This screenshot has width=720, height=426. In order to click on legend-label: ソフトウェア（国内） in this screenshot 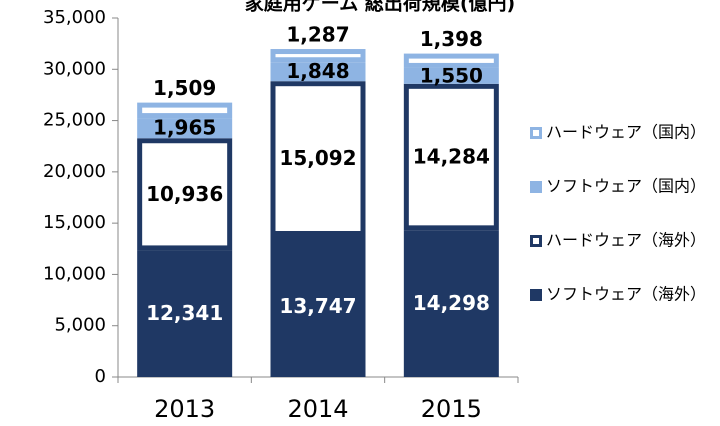, I will do `click(626, 186)`.